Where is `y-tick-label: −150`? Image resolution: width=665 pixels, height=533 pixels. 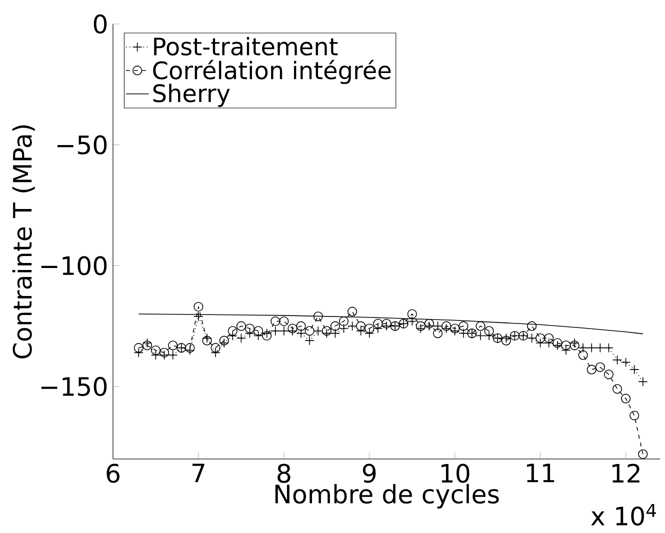 y-tick-label: −150 is located at coordinates (74, 386).